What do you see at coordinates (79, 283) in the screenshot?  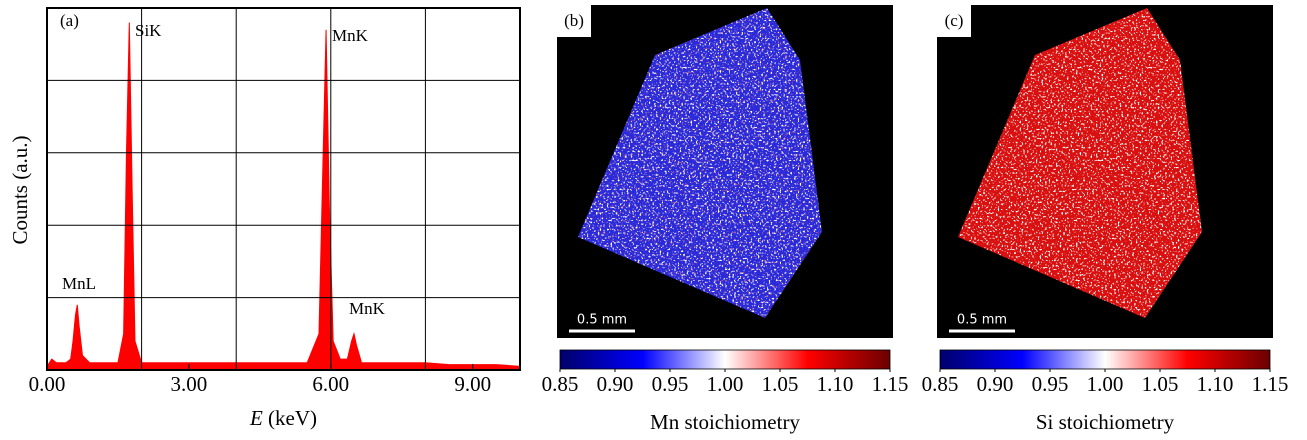 I see `peak-label: MnL` at bounding box center [79, 283].